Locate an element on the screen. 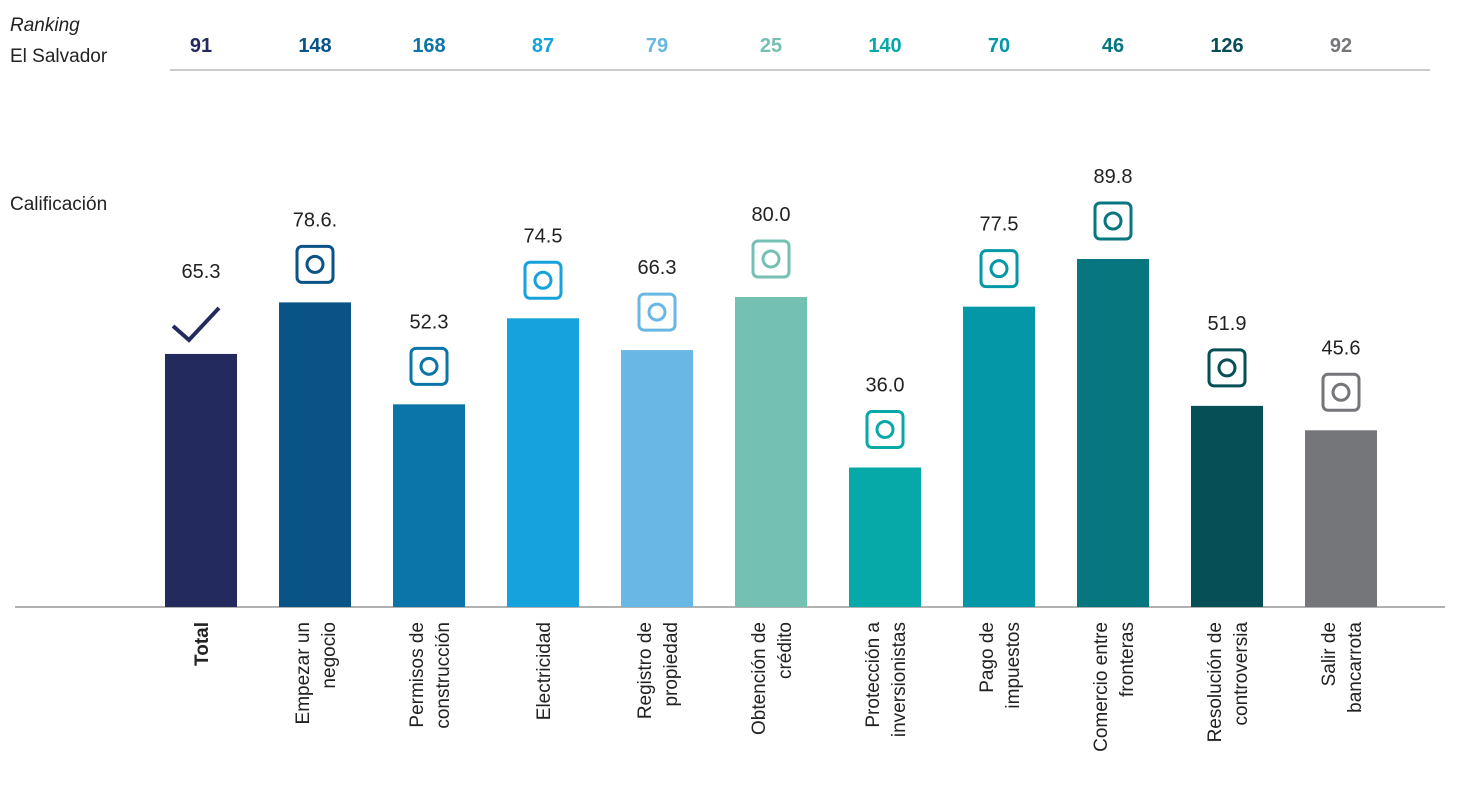 This screenshot has width=1458, height=810. x-tick-label: impuestos is located at coordinates (1013, 665).